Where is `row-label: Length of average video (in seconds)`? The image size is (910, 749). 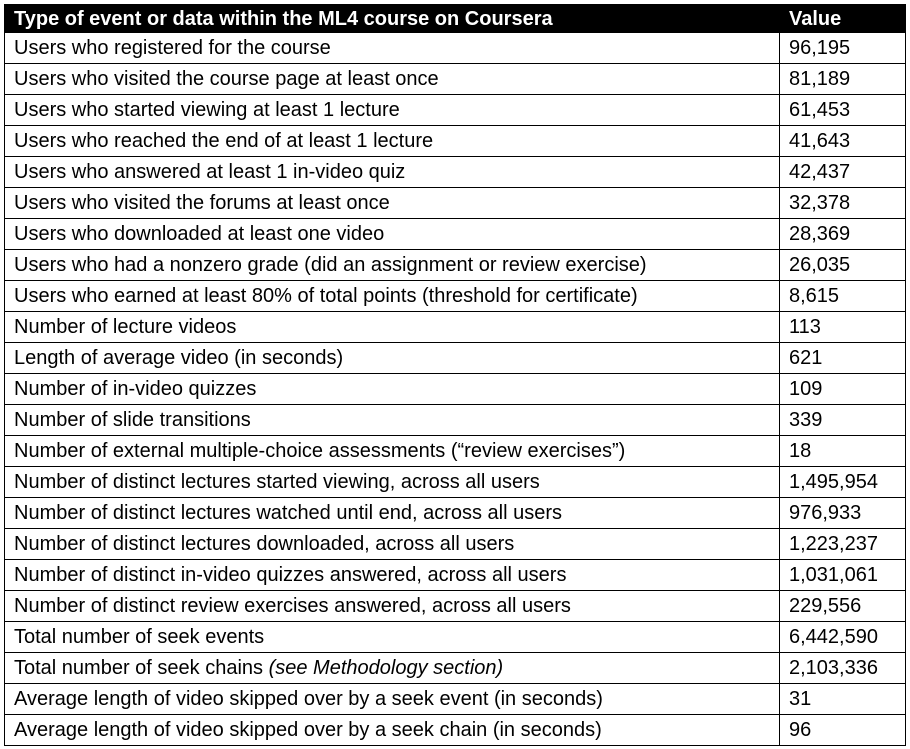
row-label: Length of average video (in seconds) is located at coordinates (392, 358).